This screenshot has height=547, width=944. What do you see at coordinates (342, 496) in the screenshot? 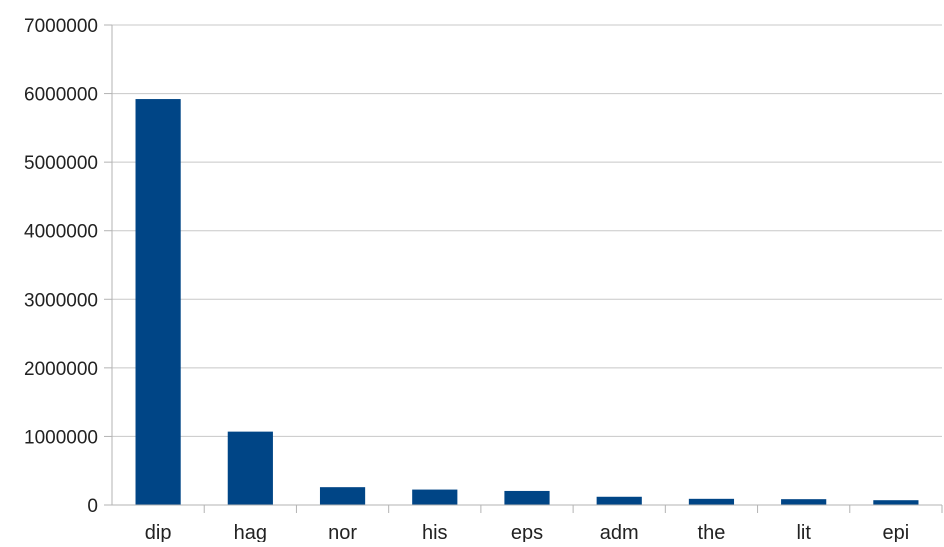
I see `bar-nor` at bounding box center [342, 496].